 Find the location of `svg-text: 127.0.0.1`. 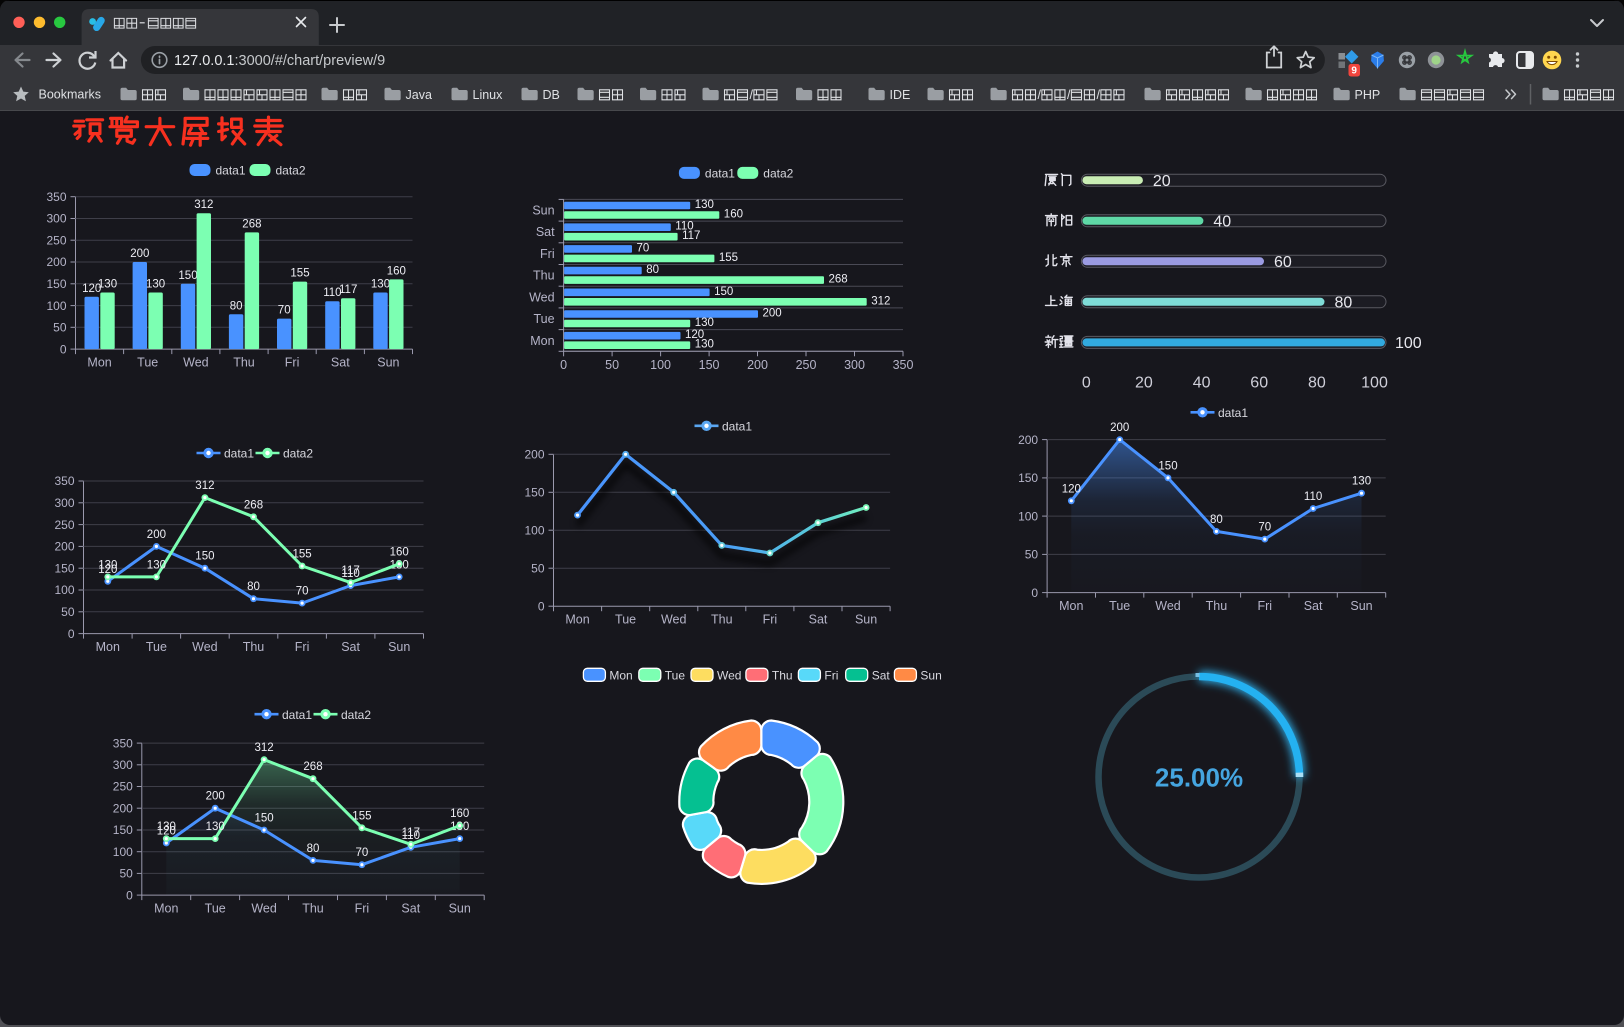

svg-text: 127.0.0.1 is located at coordinates (204, 61).